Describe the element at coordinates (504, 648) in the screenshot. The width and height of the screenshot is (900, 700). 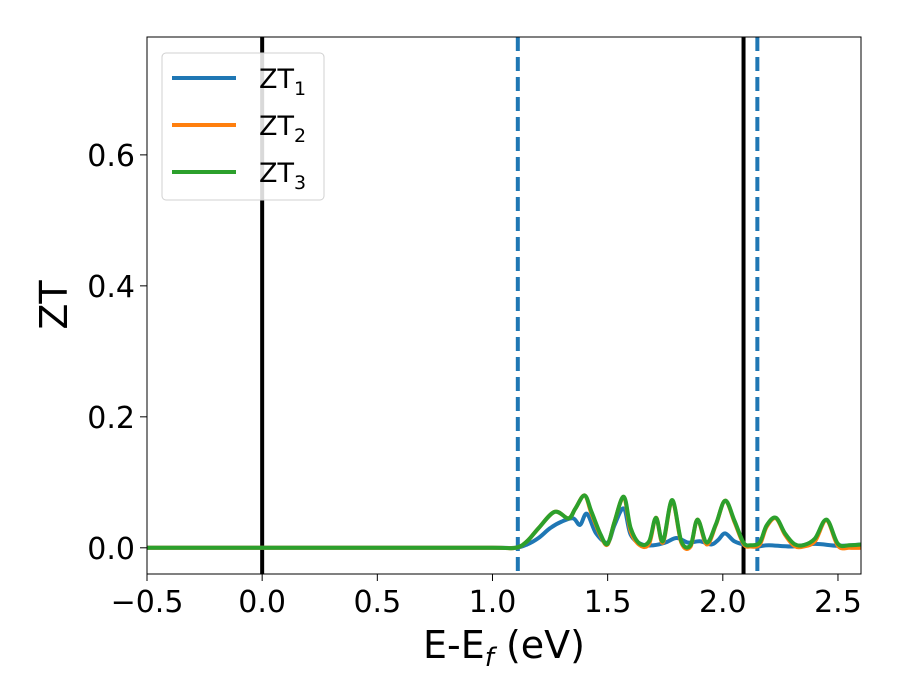
I see `x-axis-title: E-Ef (eV)` at that location.